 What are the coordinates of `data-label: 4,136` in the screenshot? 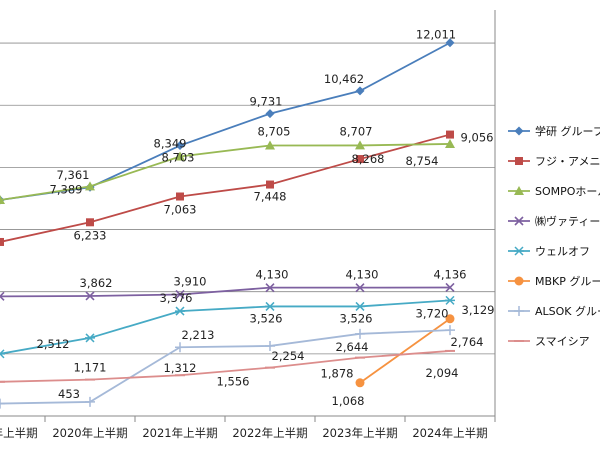 It's located at (450, 274).